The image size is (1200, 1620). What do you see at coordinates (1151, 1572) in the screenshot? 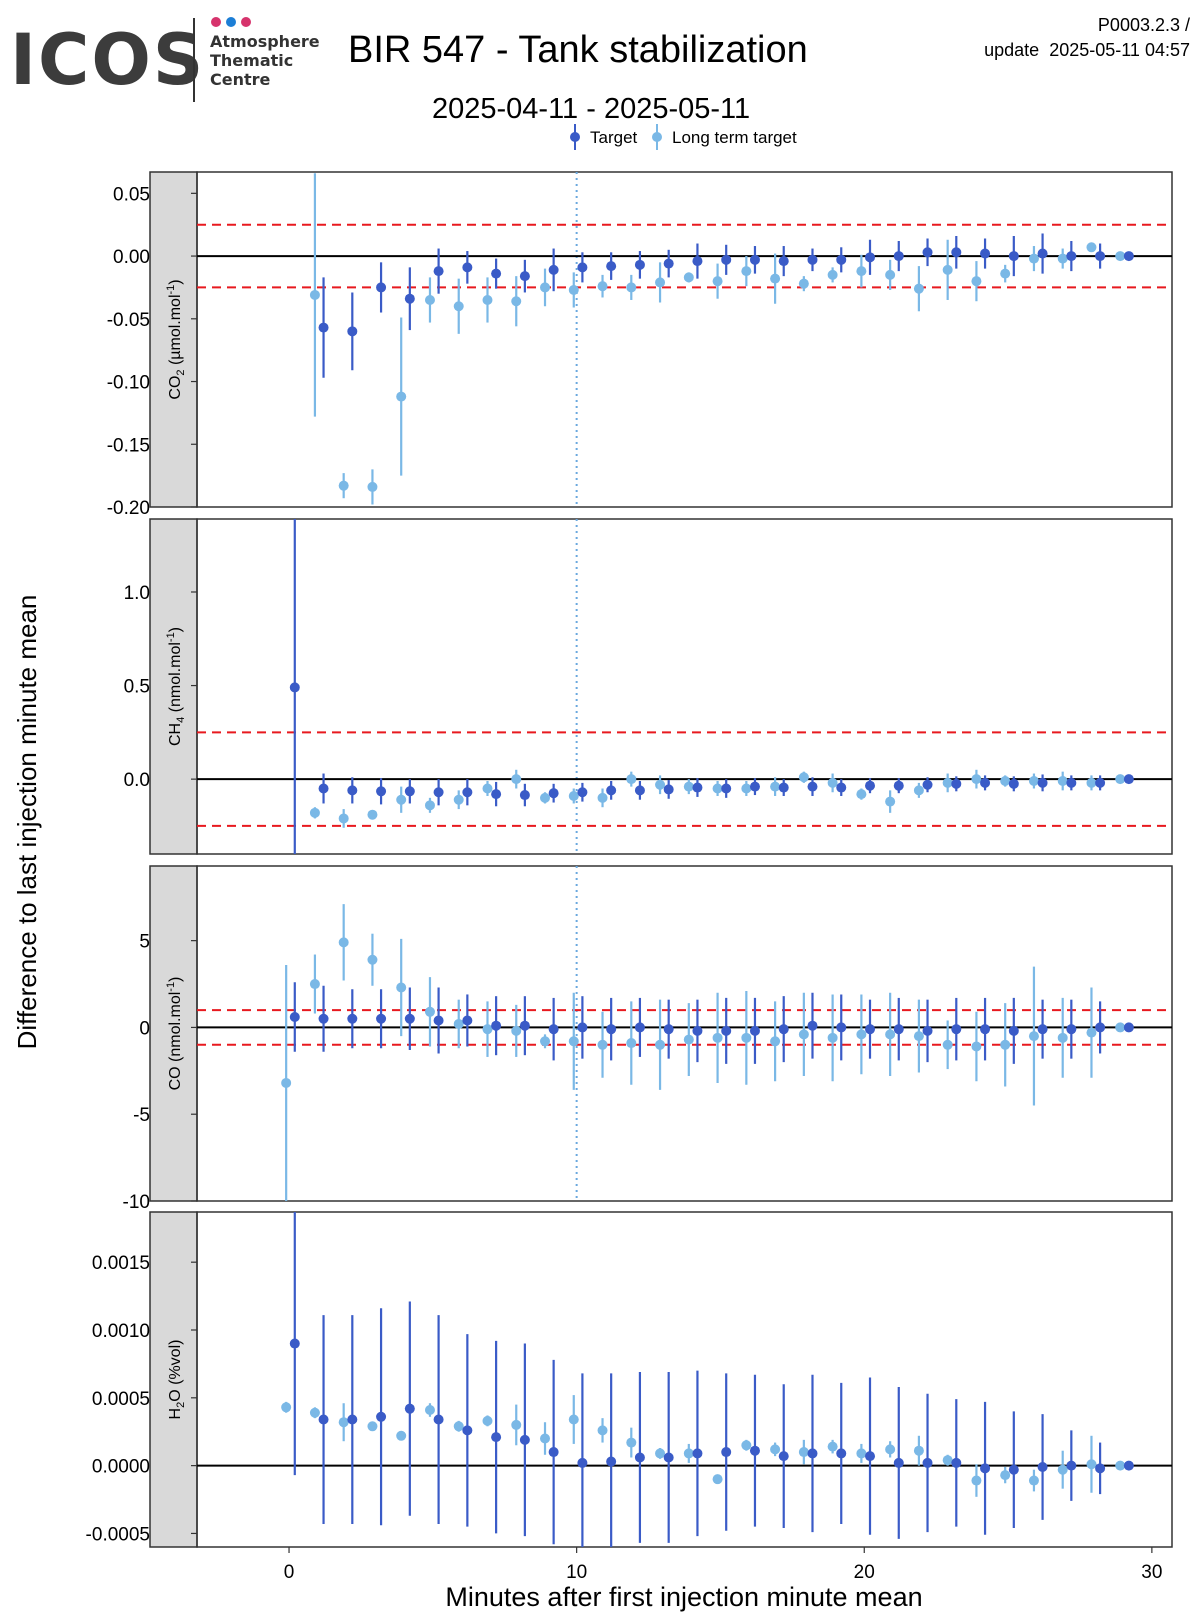
I see `x-tick-label: 30` at bounding box center [1151, 1572].